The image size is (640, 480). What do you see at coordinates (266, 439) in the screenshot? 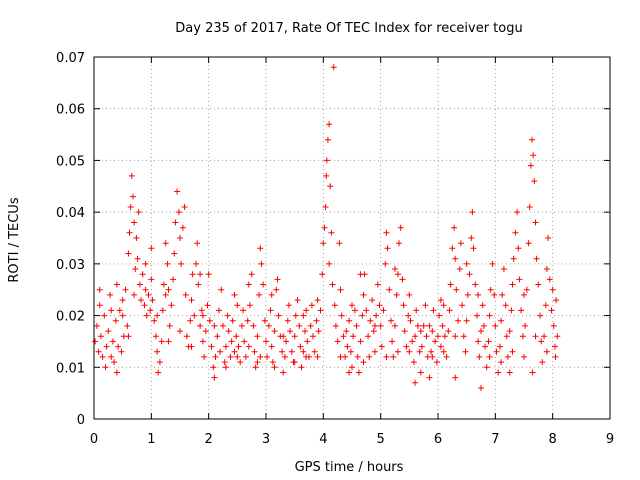
I see `x-tick-label: 3` at bounding box center [266, 439].